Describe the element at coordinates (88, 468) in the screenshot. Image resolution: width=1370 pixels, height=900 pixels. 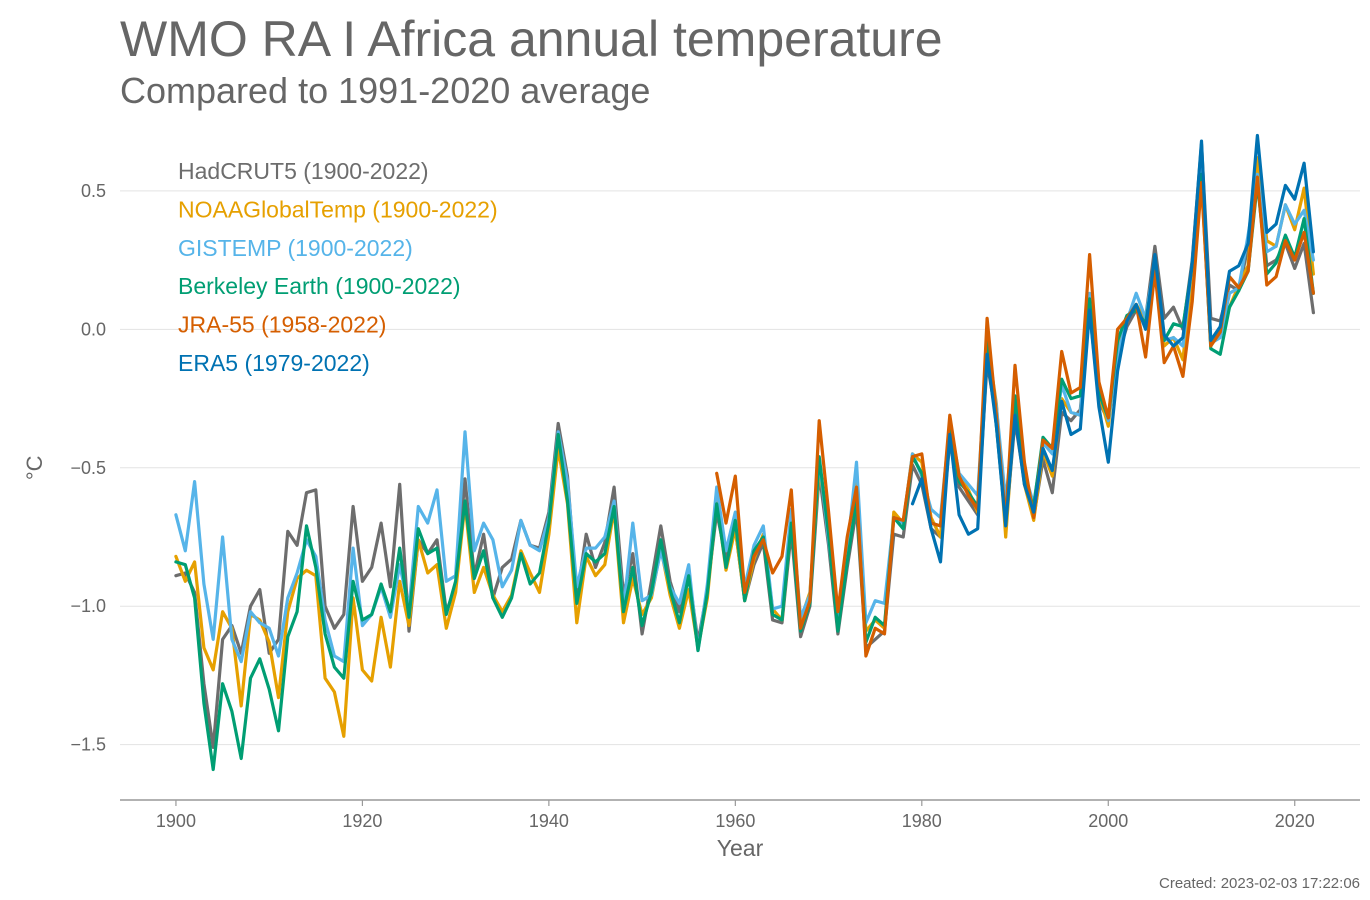
I see `y-tick-label: −0.5` at that location.